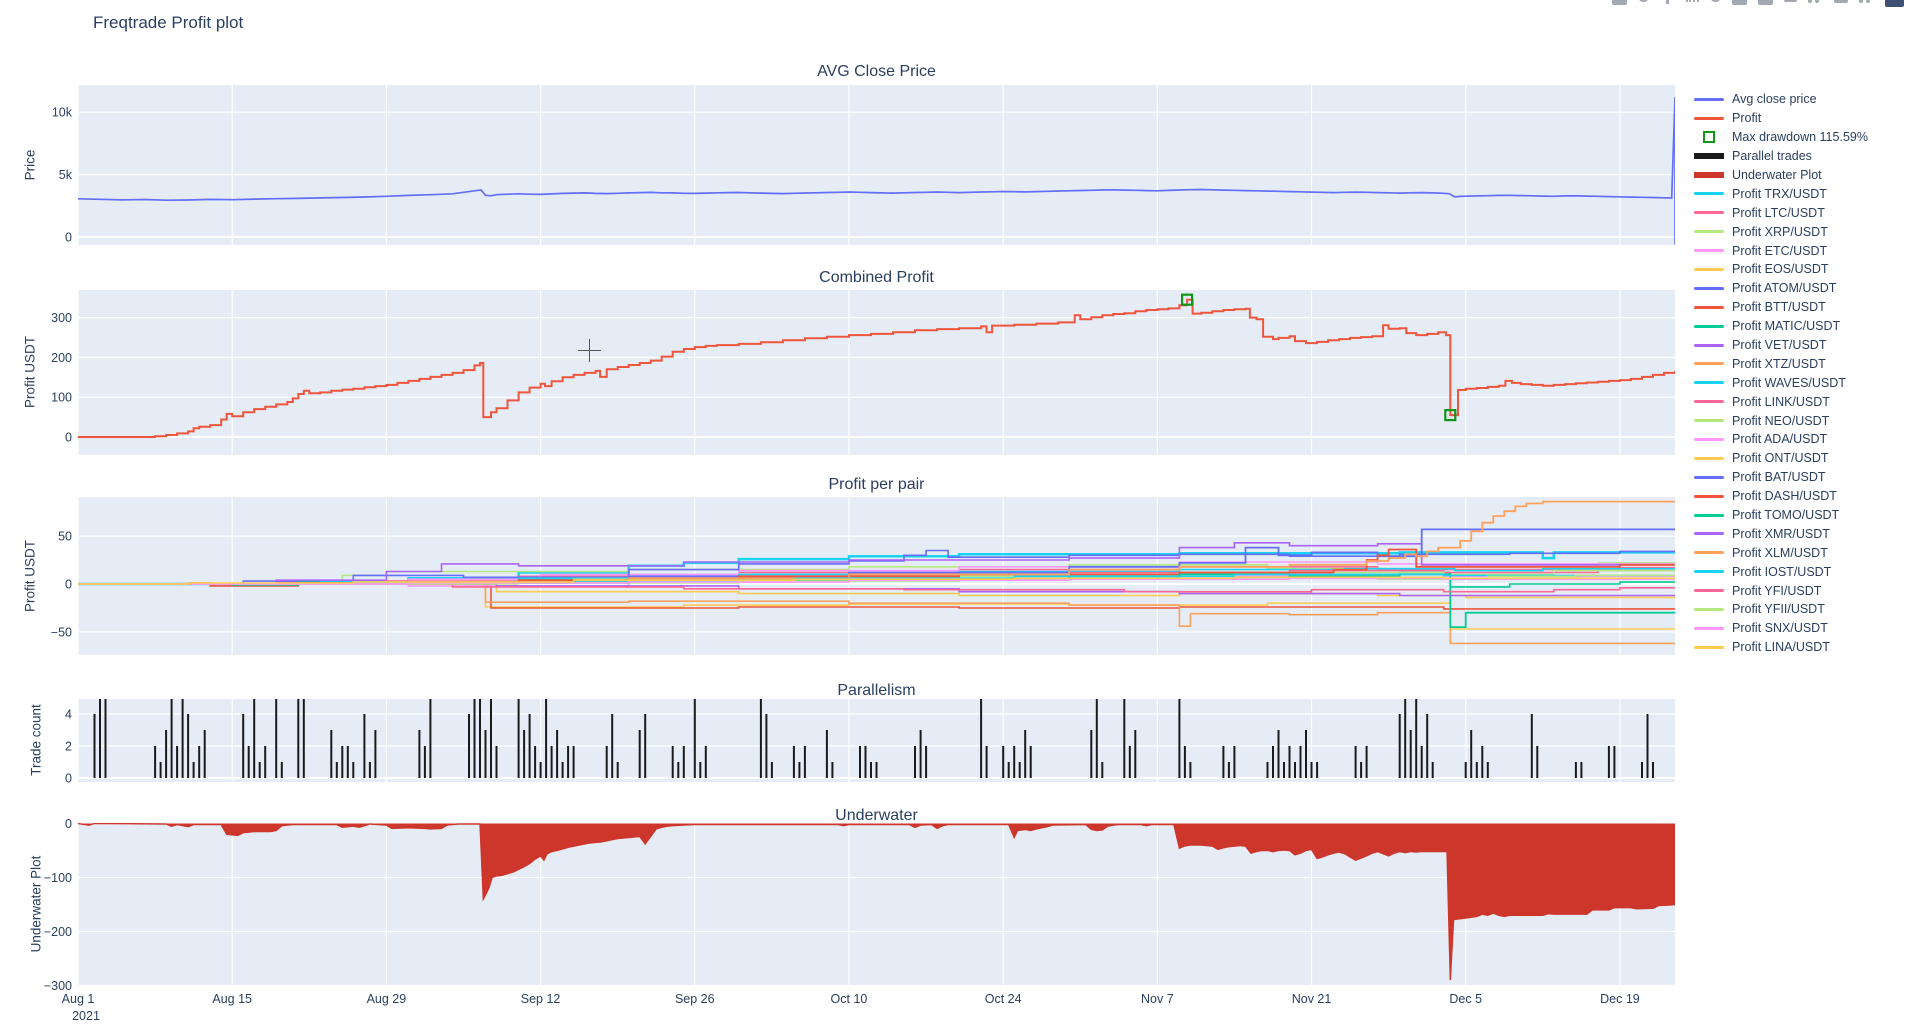  I want to click on subplot-avg-close-price-plot-area, so click(876, 165).